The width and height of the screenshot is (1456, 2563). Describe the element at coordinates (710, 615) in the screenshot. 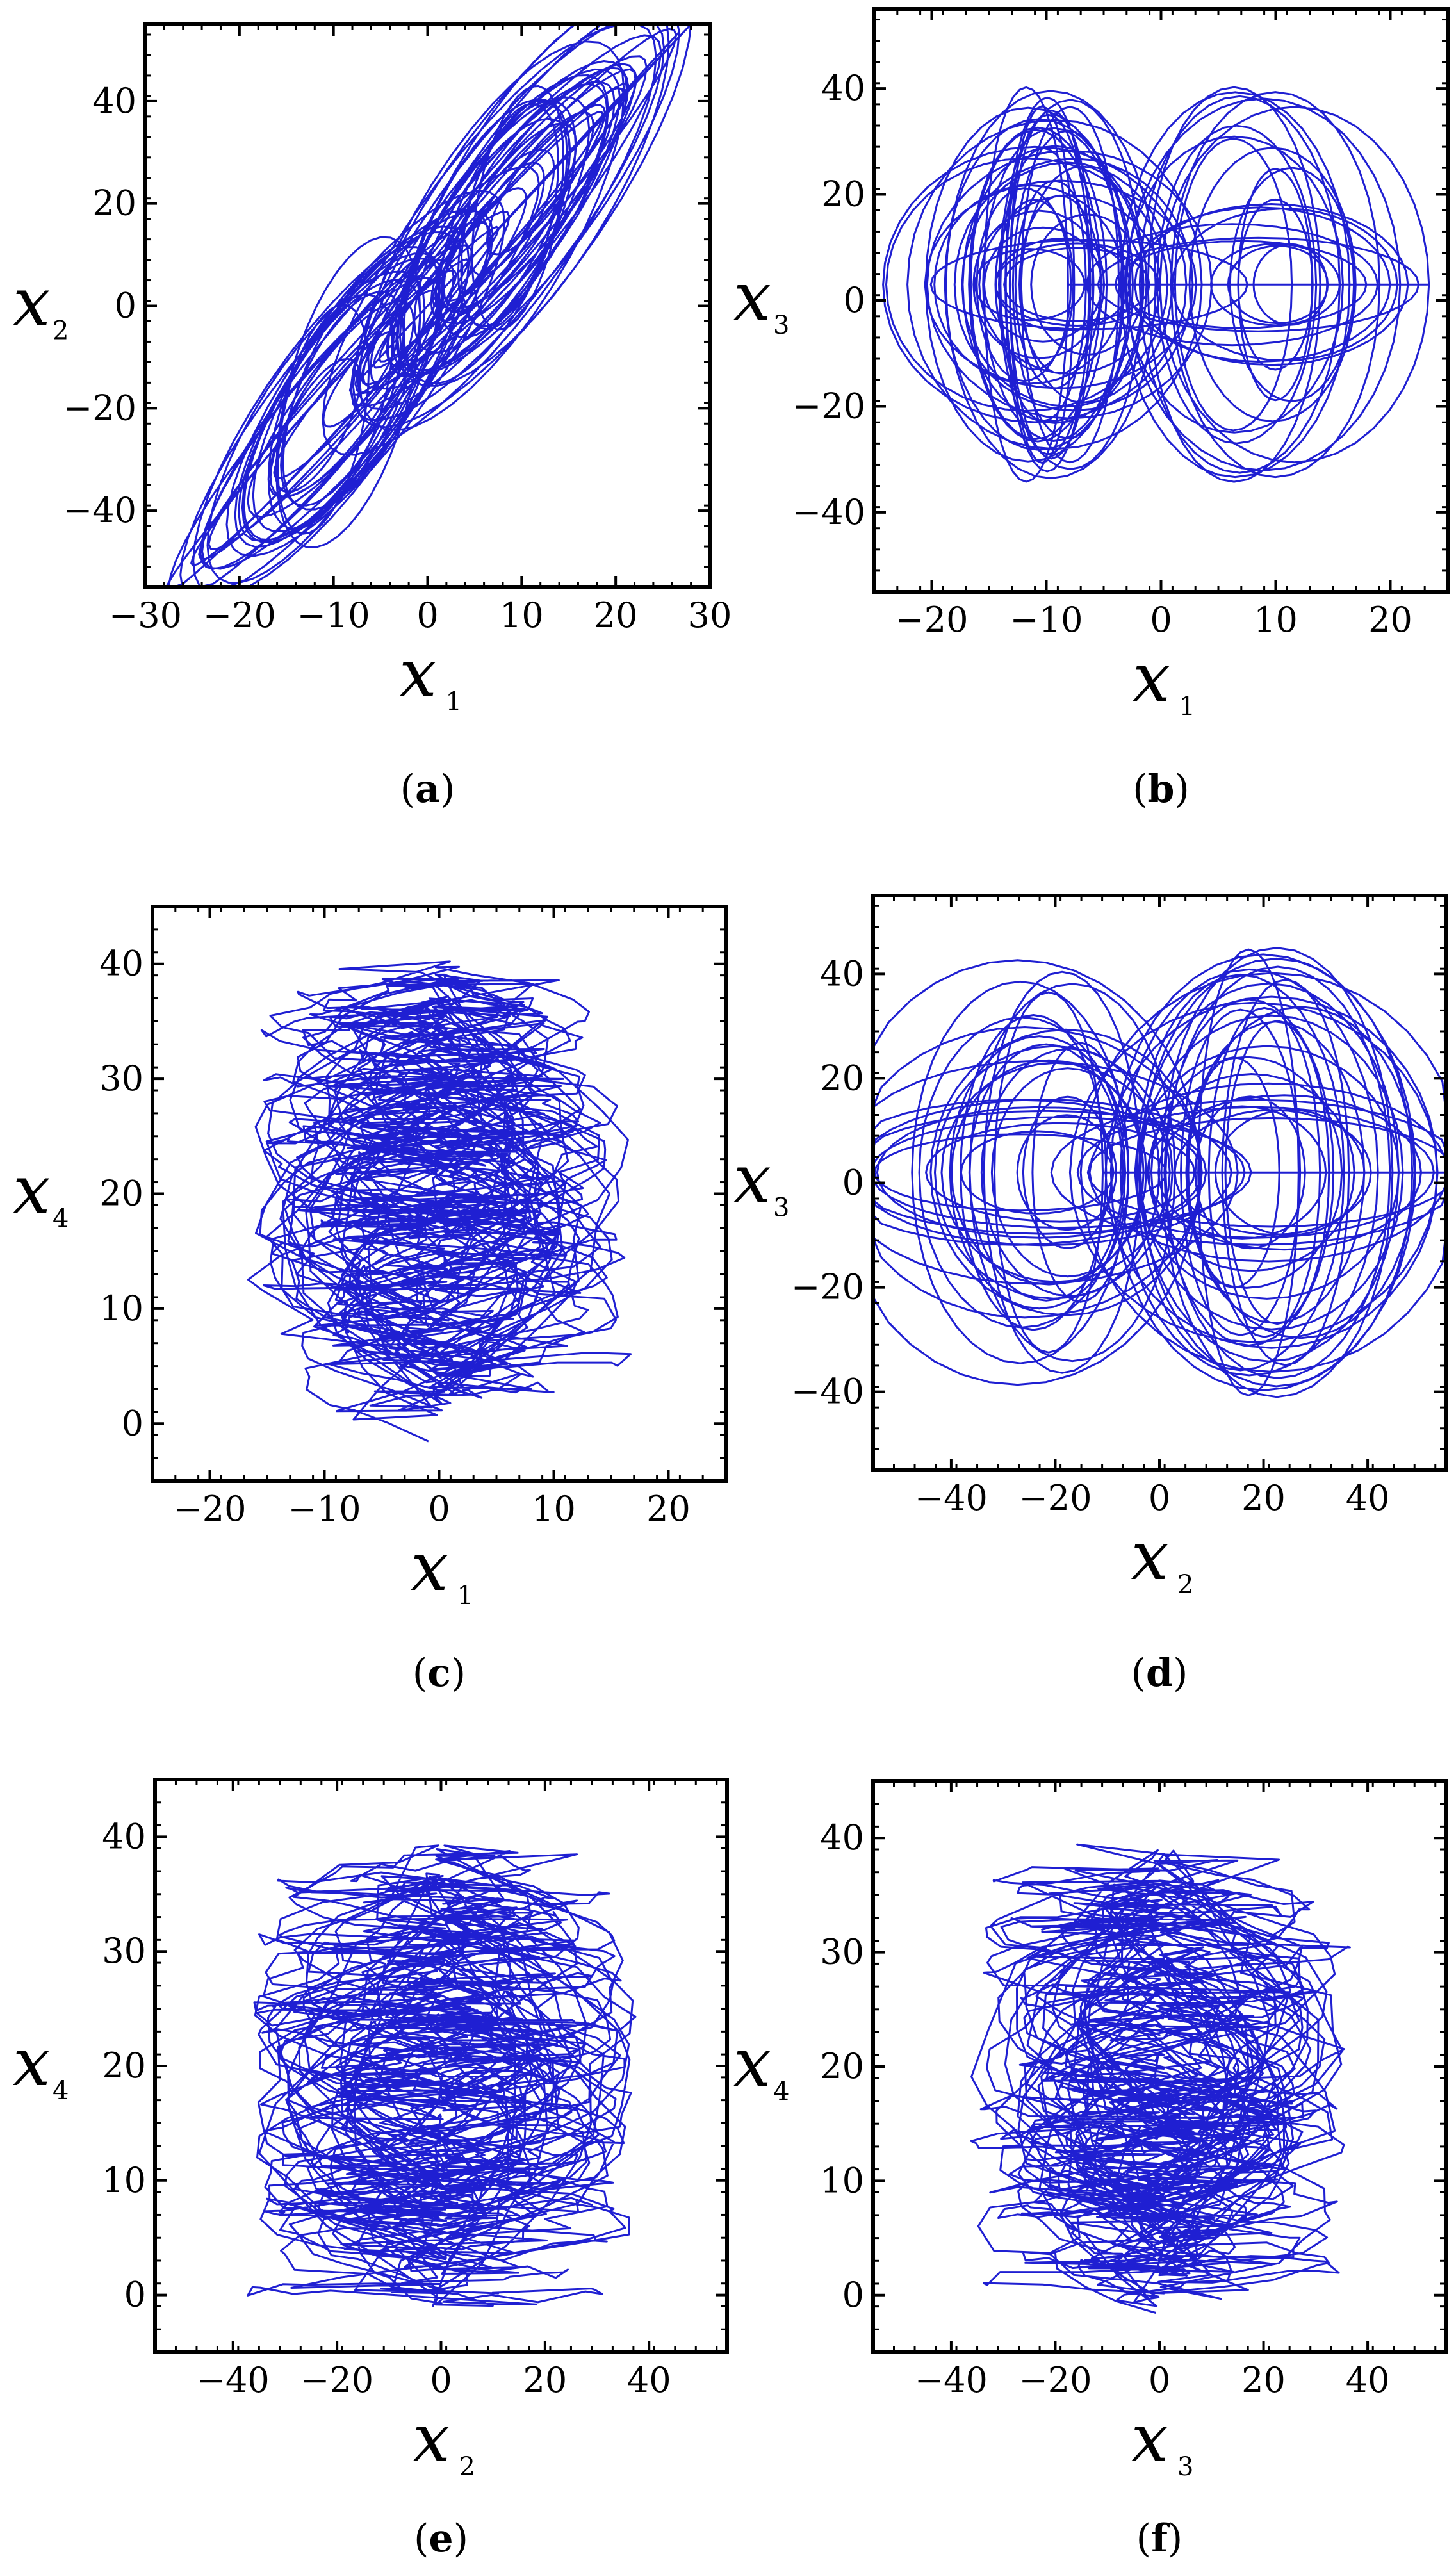

I see `x-tick-label: 30` at that location.